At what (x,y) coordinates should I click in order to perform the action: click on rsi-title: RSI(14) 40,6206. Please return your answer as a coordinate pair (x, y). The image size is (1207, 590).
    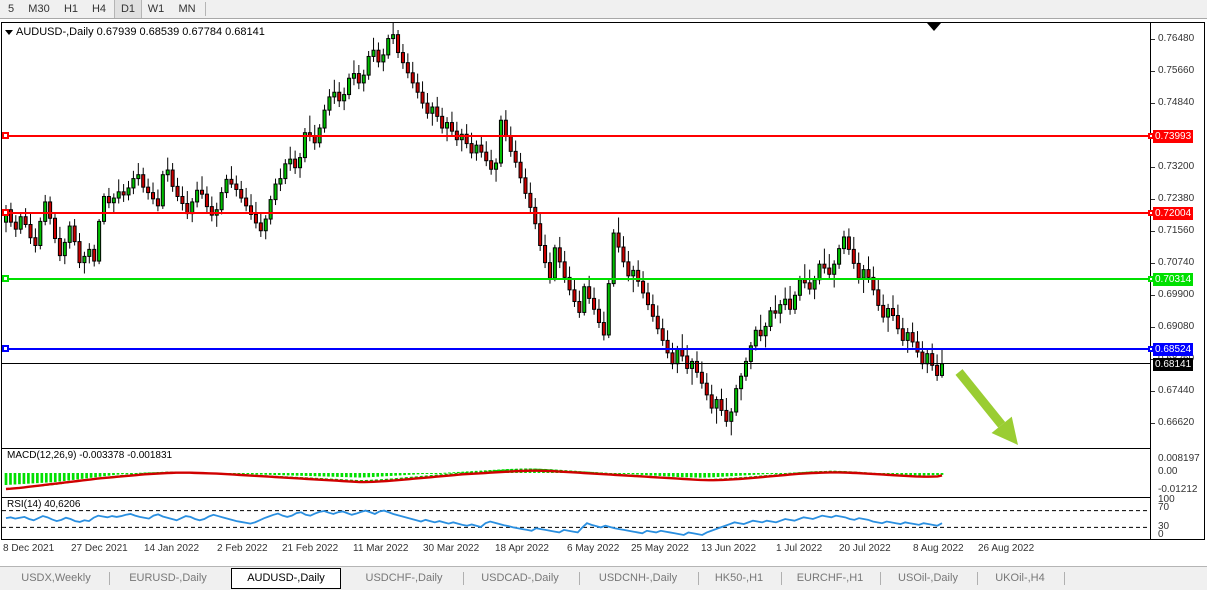
    Looking at the image, I should click on (44, 504).